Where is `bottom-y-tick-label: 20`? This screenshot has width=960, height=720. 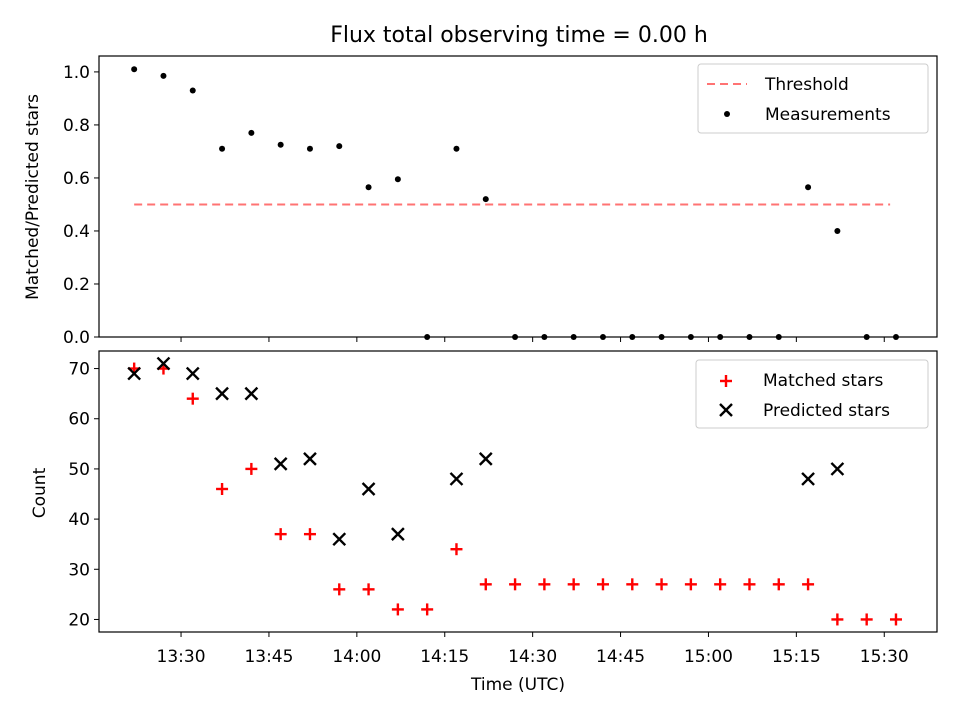
bottom-y-tick-label: 20 is located at coordinates (79, 620).